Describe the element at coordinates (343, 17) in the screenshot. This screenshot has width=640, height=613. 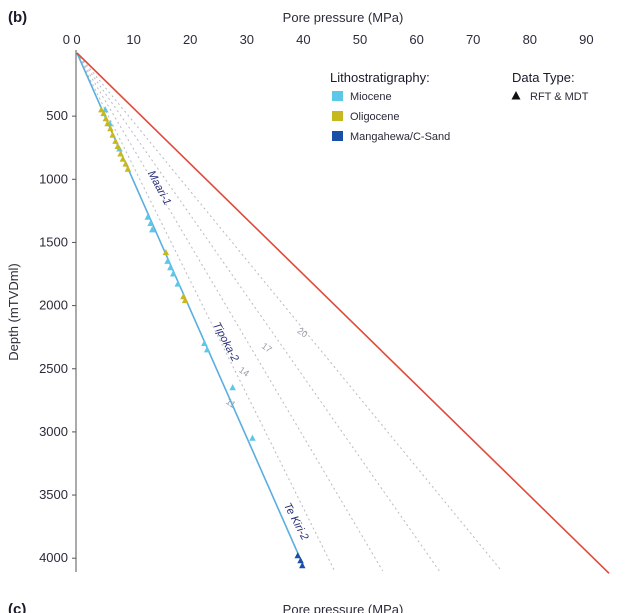
I see `x-axis-title: Pore pressure (MPa)` at that location.